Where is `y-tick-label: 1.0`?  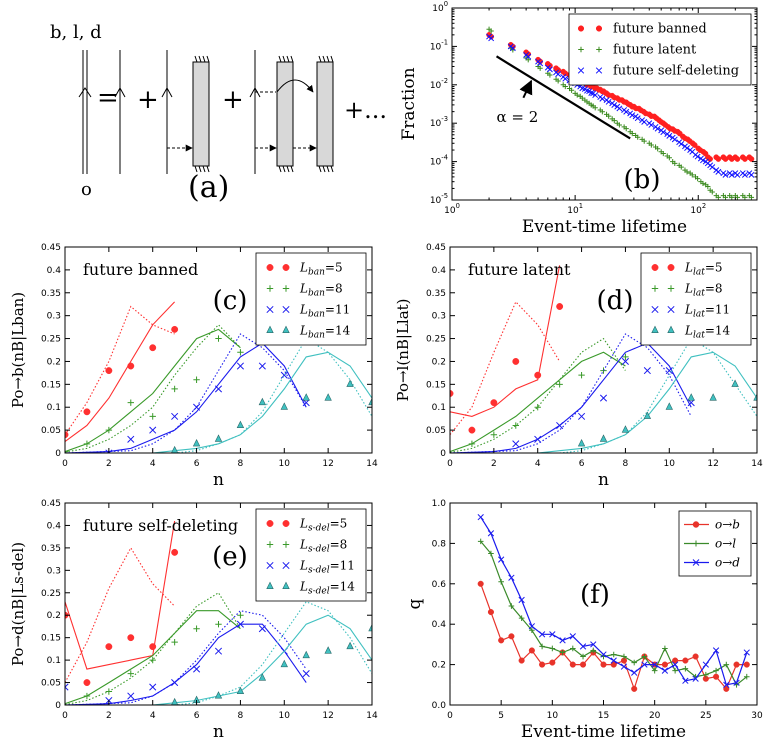
y-tick-label: 1.0 is located at coordinates (439, 504).